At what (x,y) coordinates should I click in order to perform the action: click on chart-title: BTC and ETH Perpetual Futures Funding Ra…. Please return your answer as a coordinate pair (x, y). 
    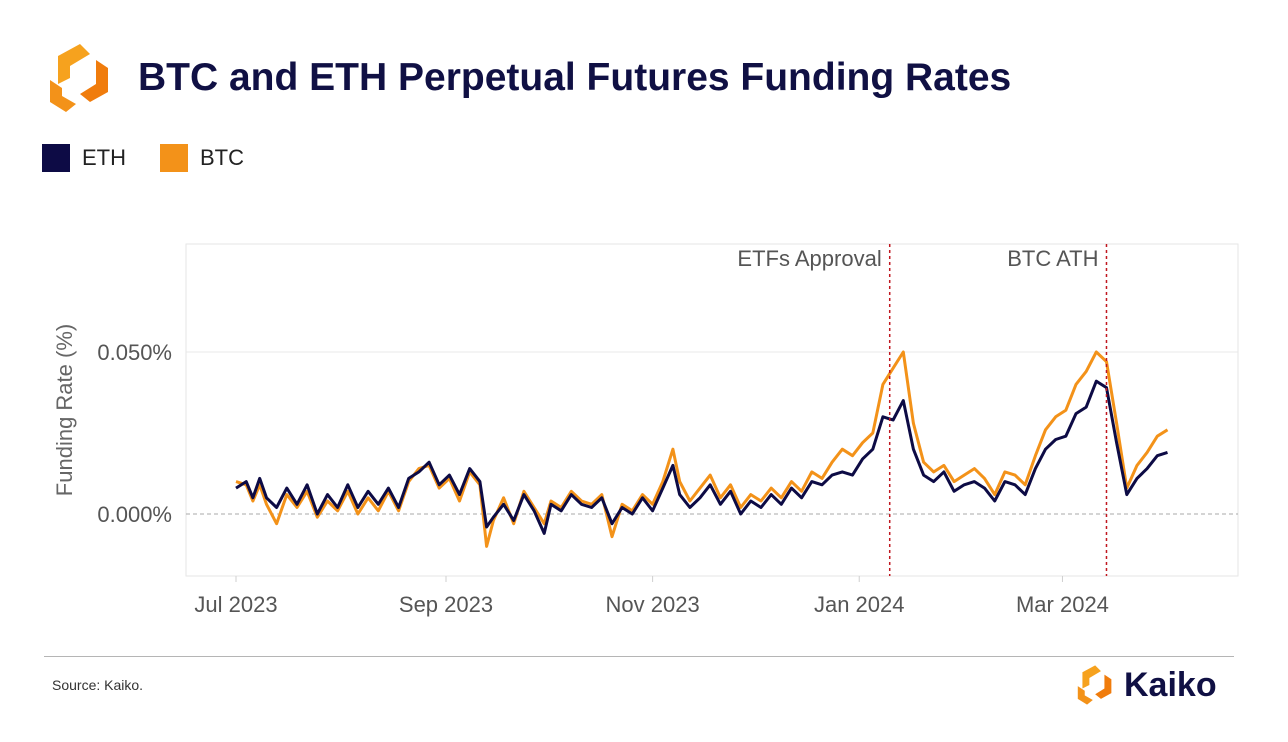
    Looking at the image, I should click on (575, 77).